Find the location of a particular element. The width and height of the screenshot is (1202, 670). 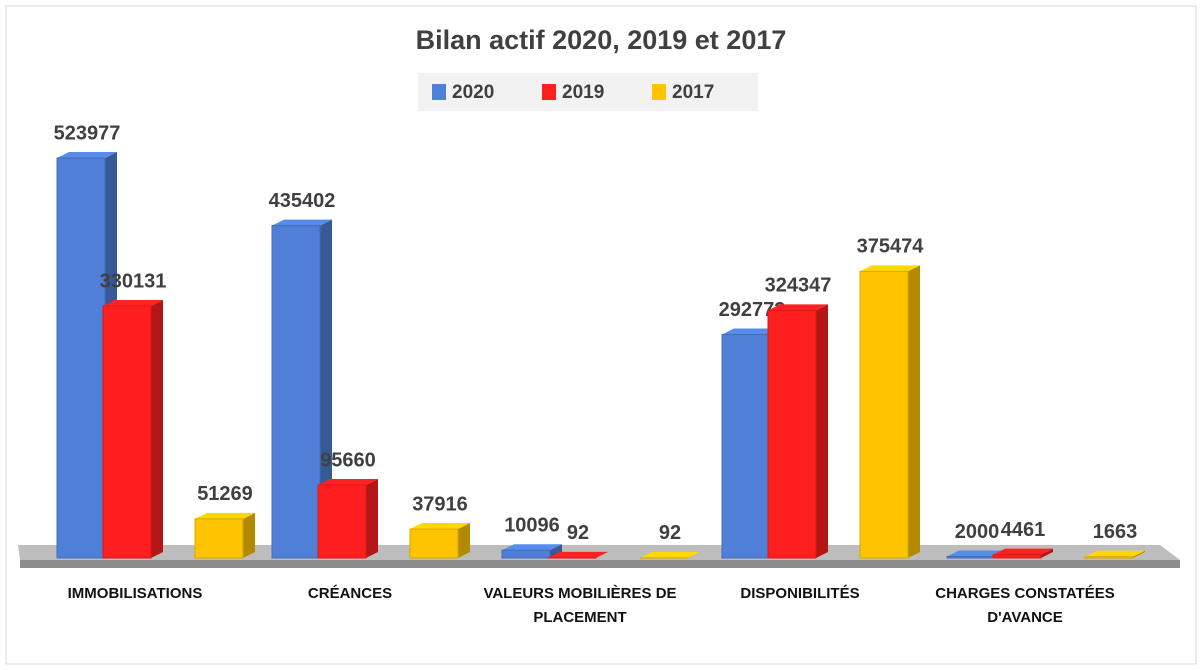

x-tick-label: CRÉANCES is located at coordinates (350, 593).